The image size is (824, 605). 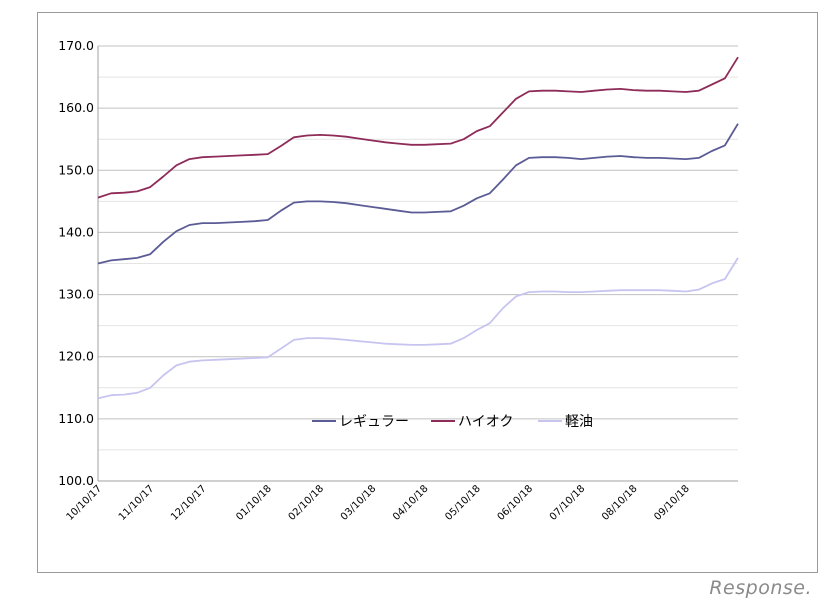 What do you see at coordinates (672, 503) in the screenshot?
I see `x-tick-label: 09/10/18` at bounding box center [672, 503].